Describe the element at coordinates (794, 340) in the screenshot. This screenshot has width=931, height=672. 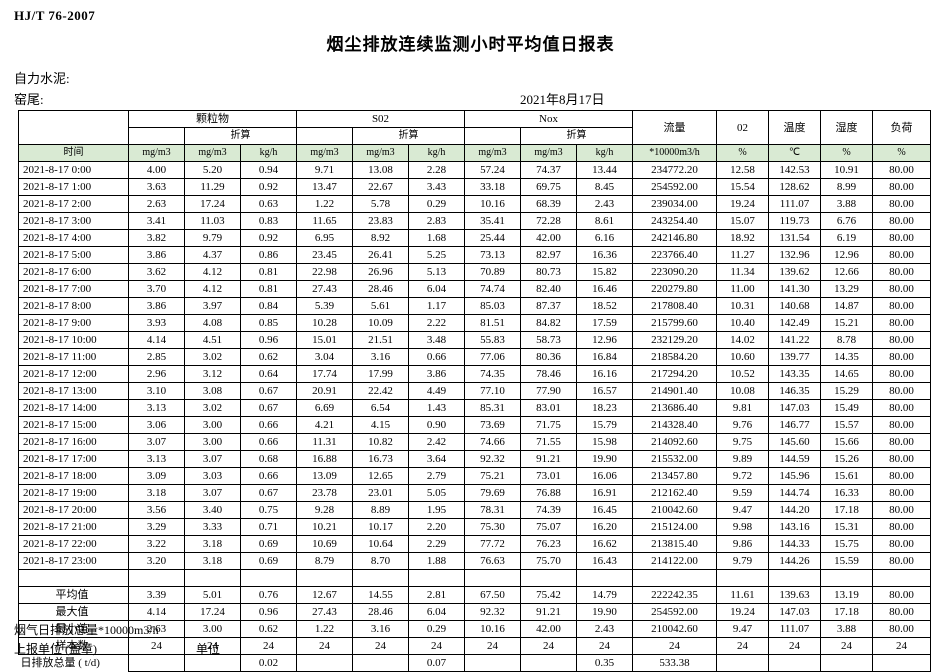
I see `cell-temperature: 141.22` at that location.